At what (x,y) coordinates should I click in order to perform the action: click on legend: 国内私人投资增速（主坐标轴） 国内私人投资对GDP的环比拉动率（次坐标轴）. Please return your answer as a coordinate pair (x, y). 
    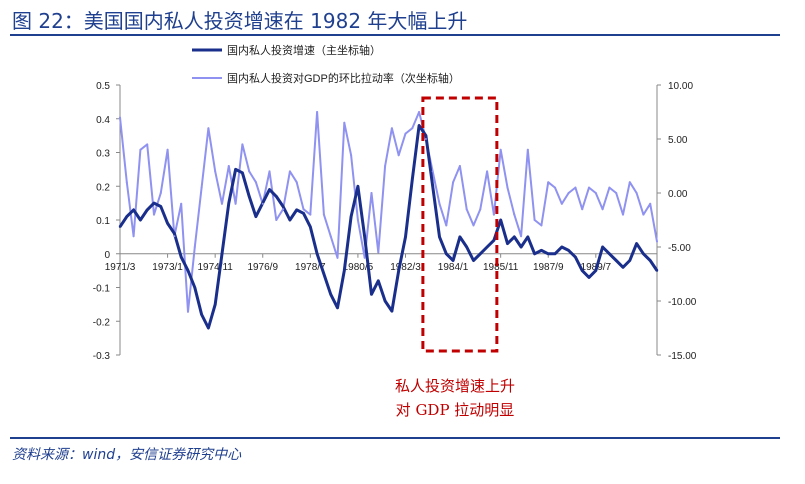
    Looking at the image, I should click on (326, 64).